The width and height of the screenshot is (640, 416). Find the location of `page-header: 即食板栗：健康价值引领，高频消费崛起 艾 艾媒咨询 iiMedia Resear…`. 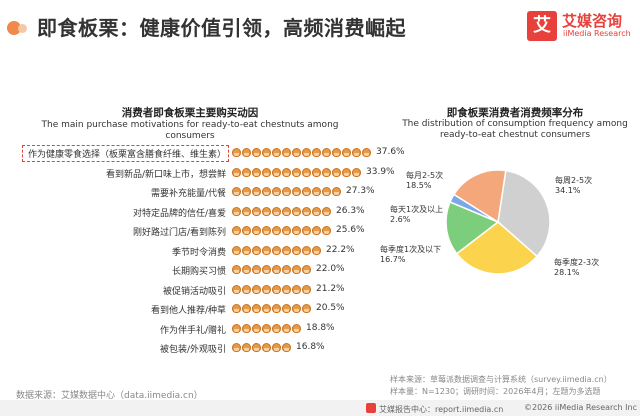

page-header: 即食板栗：健康价值引领，高频消费崛起 艾 艾媒咨询 iiMedia Resear… is located at coordinates (320, 23).